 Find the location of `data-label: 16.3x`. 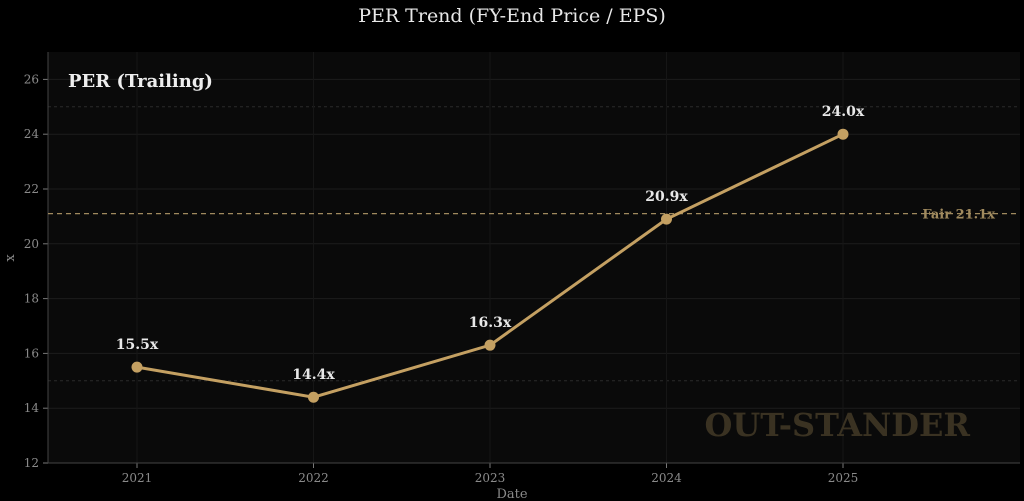

data-label: 16.3x is located at coordinates (490, 323).